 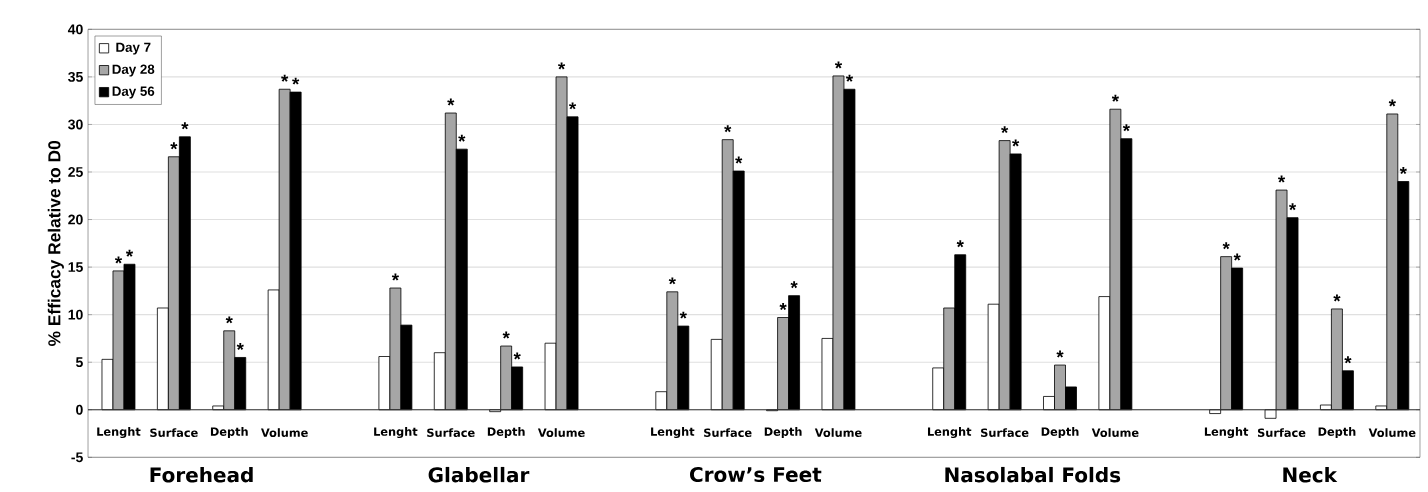 What do you see at coordinates (133, 48) in the screenshot?
I see `legend-label: Day 7` at bounding box center [133, 48].